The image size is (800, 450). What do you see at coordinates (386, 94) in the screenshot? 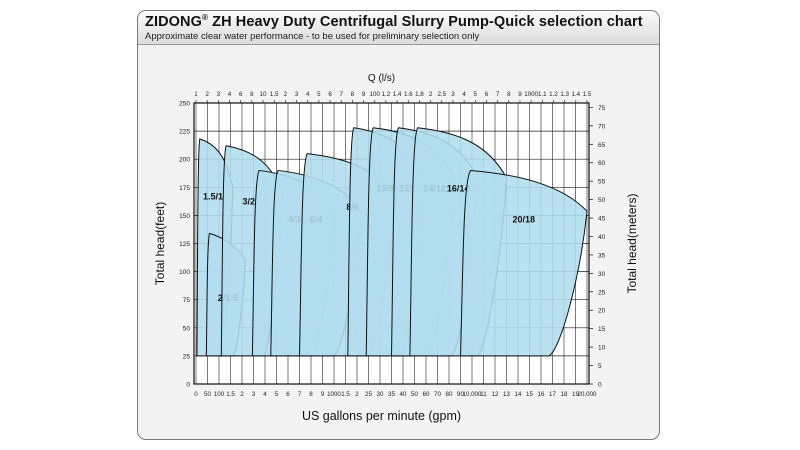
I see `x2-tick-label: 1.2` at bounding box center [386, 94].